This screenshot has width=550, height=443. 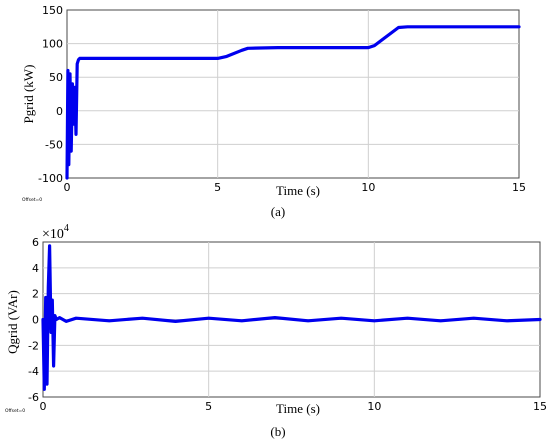 What do you see at coordinates (15, 411) in the screenshot?
I see `offset-note-b: Offset=0` at bounding box center [15, 411].